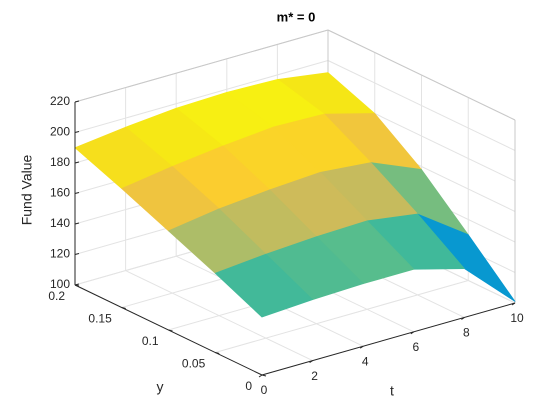  What do you see at coordinates (392, 391) in the screenshot?
I see `x-axis-label: t` at bounding box center [392, 391].